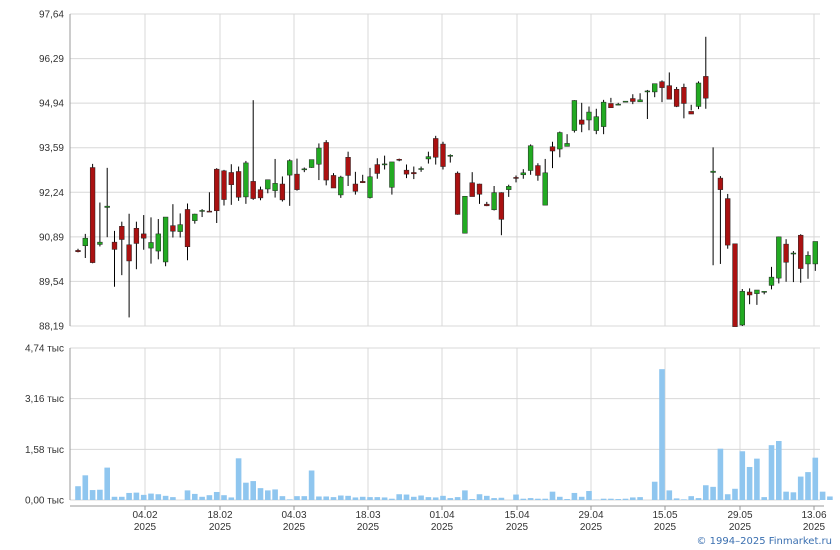 The width and height of the screenshot is (840, 550). What do you see at coordinates (51, 15) in the screenshot?
I see `price-tick-label: 97,64` at bounding box center [51, 15].